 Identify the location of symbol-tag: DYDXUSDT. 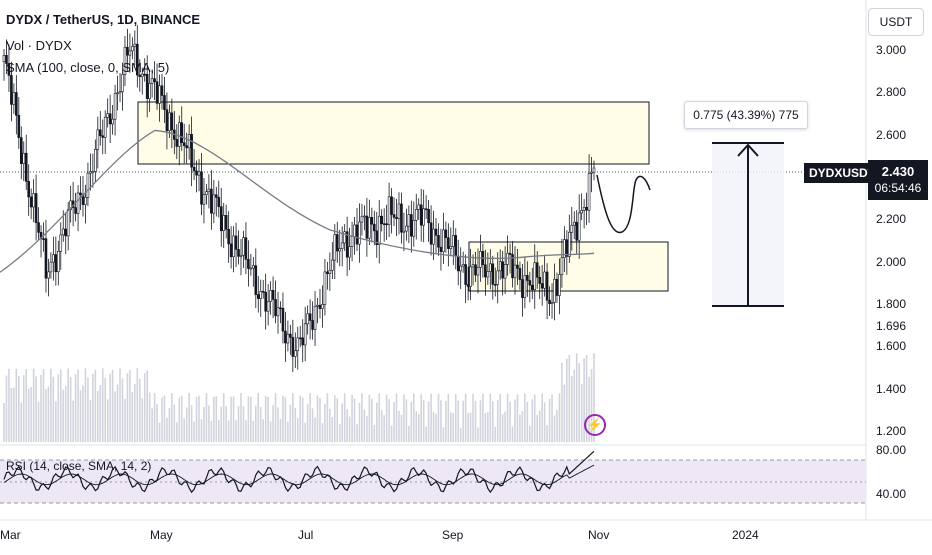
(842, 173).